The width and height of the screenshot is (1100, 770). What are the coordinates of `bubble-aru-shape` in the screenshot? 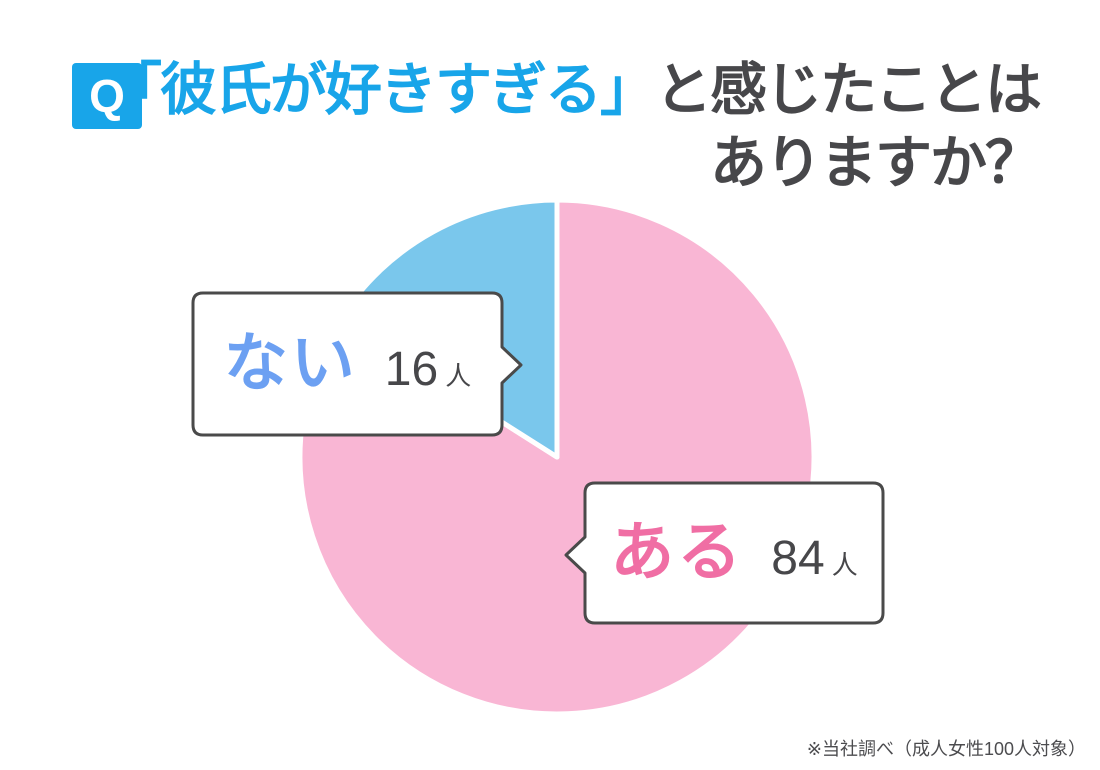 It's located at (724, 553).